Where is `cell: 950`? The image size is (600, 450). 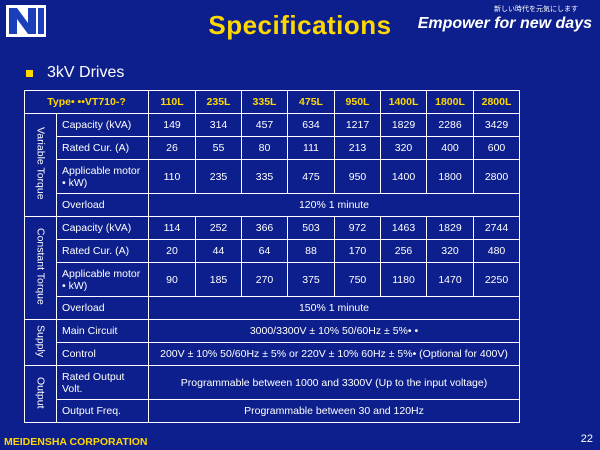 cell: 950 is located at coordinates (357, 176).